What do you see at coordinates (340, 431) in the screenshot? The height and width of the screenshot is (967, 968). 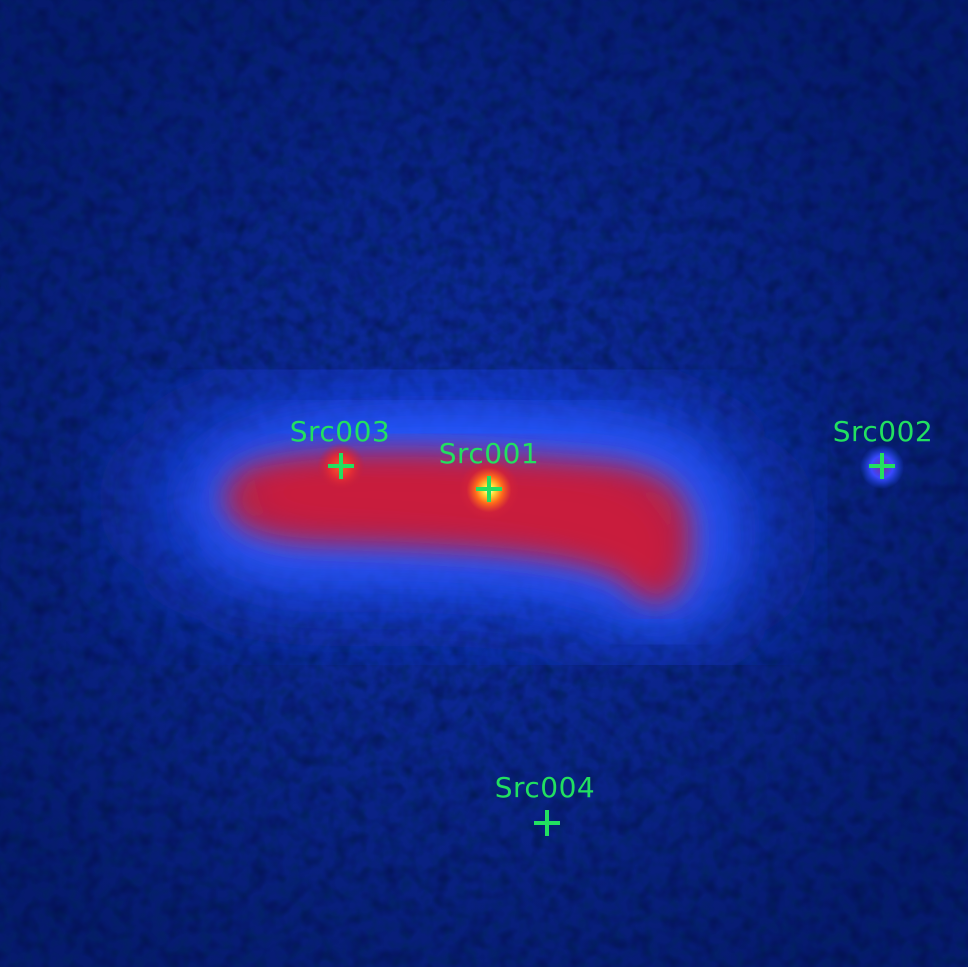 I see `source-label-src003: Src003` at bounding box center [340, 431].